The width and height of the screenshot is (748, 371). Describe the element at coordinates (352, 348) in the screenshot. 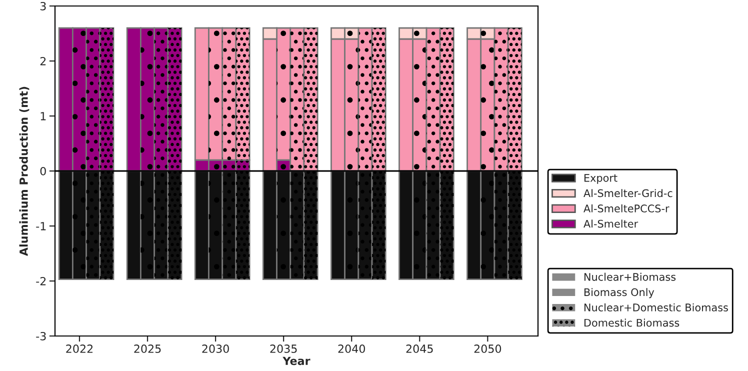

I see `x-tick-label: 2040` at that location.